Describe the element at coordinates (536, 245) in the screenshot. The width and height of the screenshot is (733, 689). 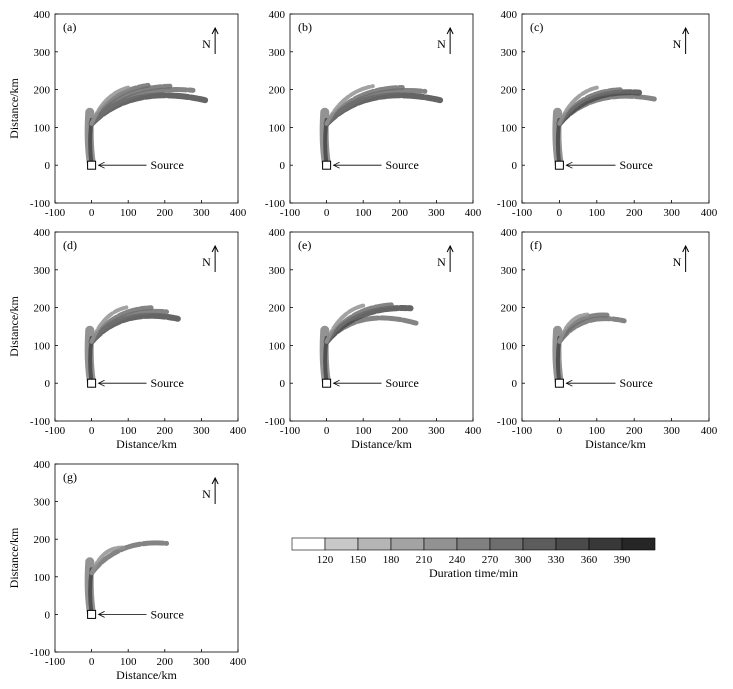
I see `panel-label: (f)` at that location.